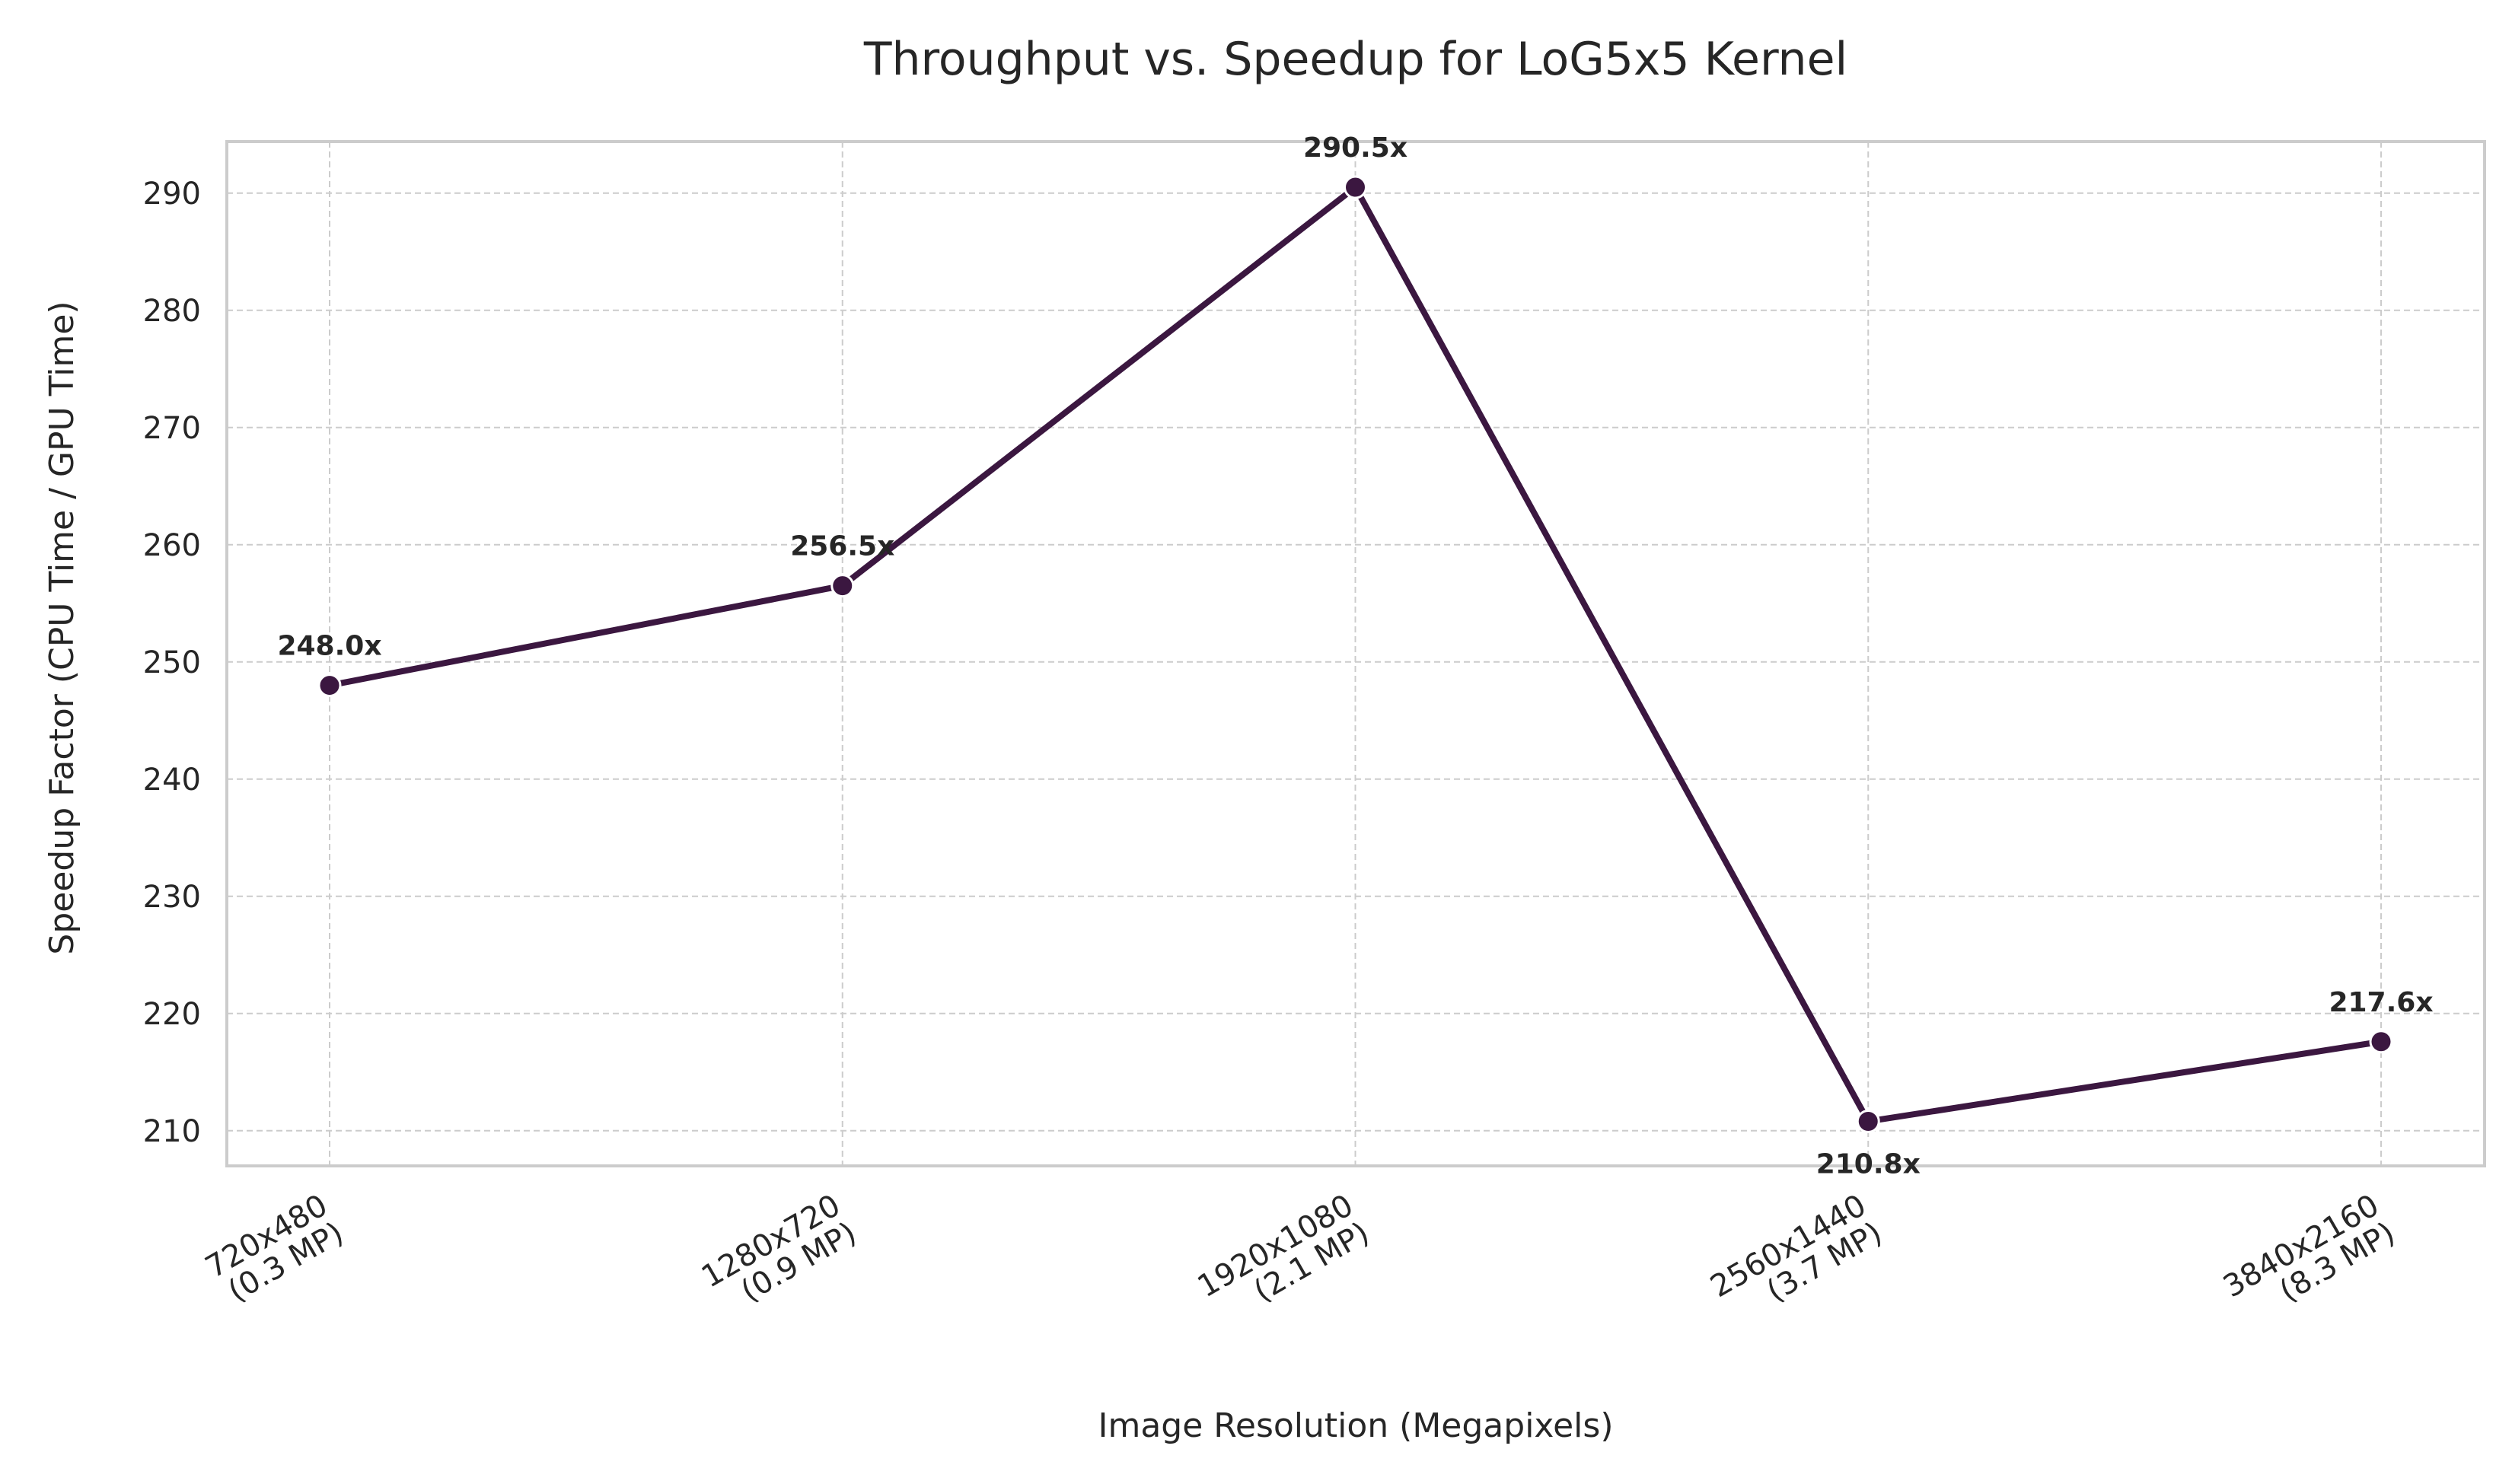  I want to click on y-tick-label: 230, so click(172, 897).